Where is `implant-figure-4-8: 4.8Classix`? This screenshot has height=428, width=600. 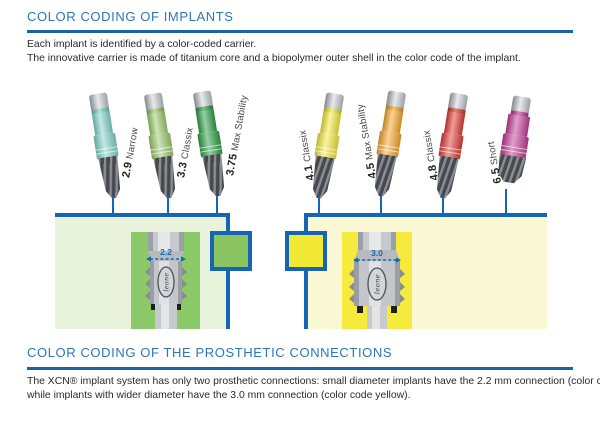
implant-figure-4-8: 4.8Classix is located at coordinates (445, 145).